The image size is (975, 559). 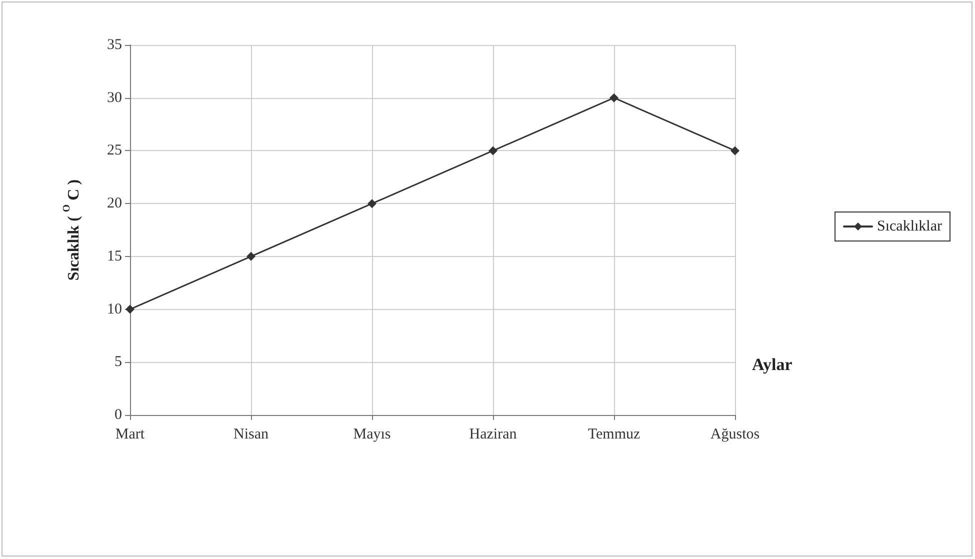 I want to click on x-tick-label: Temmuz, so click(x=614, y=434).